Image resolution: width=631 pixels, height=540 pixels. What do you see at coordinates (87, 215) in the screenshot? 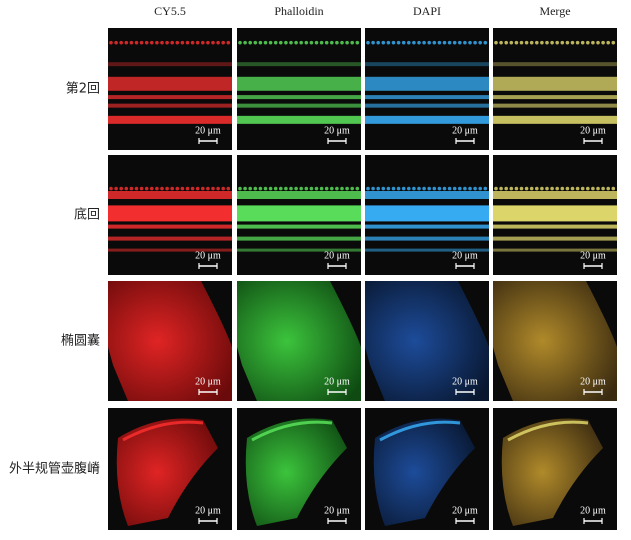
I see `row-label: 底回` at bounding box center [87, 215].